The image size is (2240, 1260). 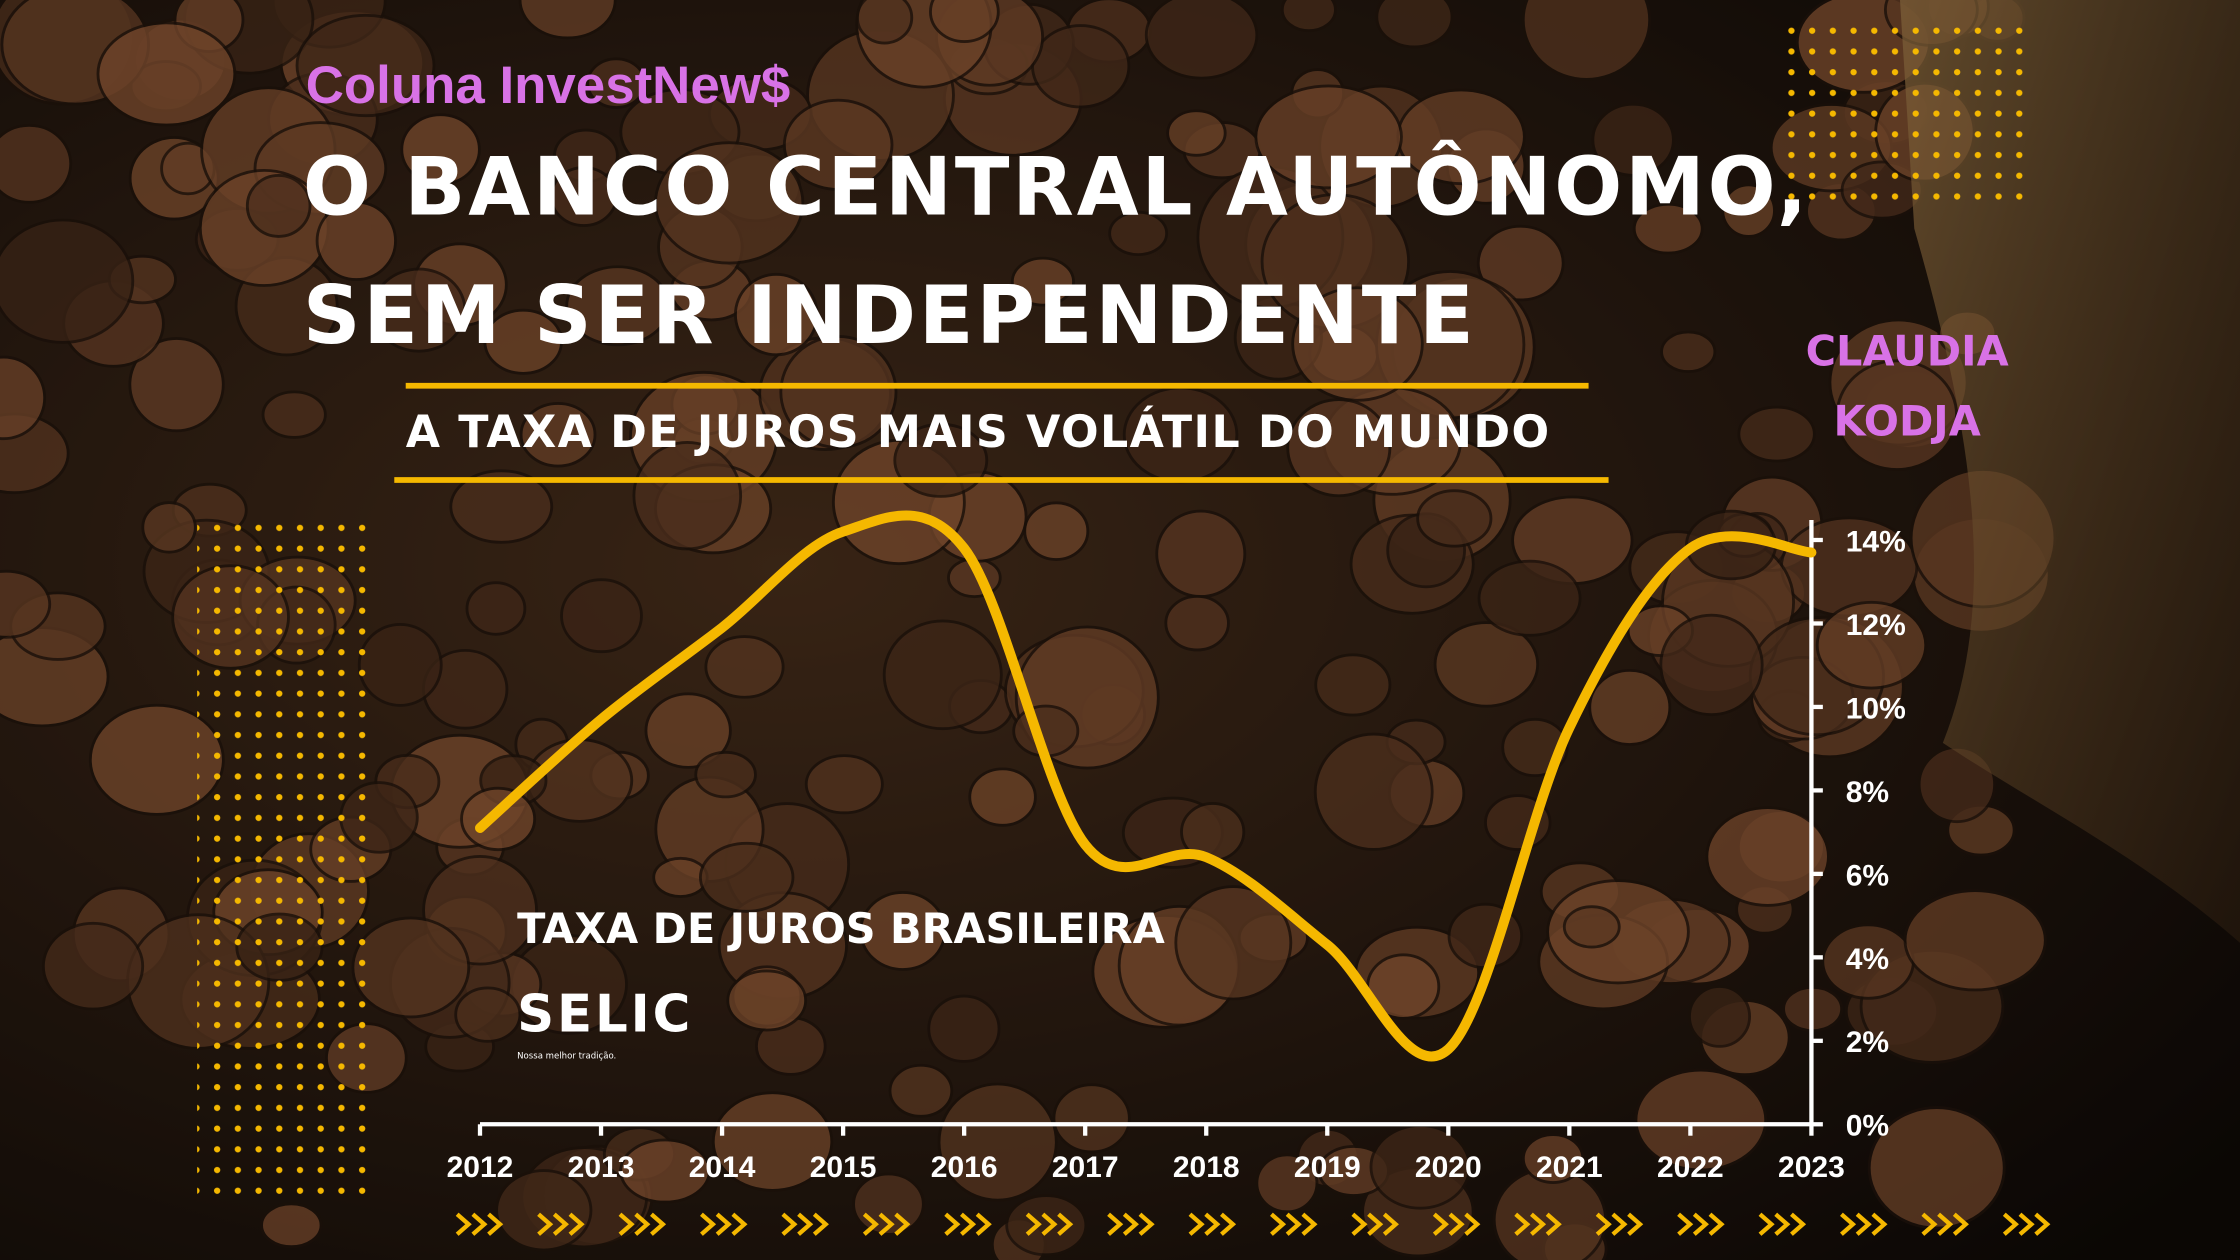 I want to click on y-tick-label: 14%, so click(x=1876, y=541).